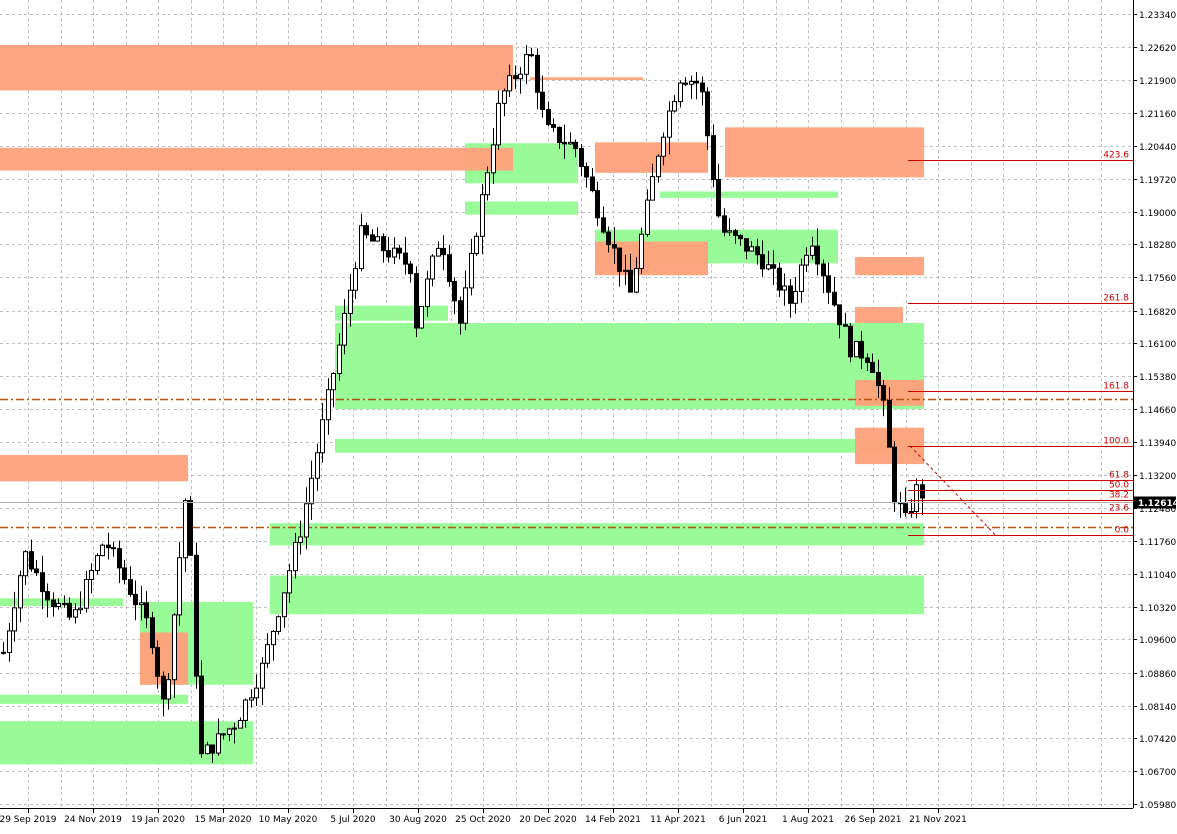  Describe the element at coordinates (483, 820) in the screenshot. I see `x-tick-label: 25 Oct 2020` at that location.